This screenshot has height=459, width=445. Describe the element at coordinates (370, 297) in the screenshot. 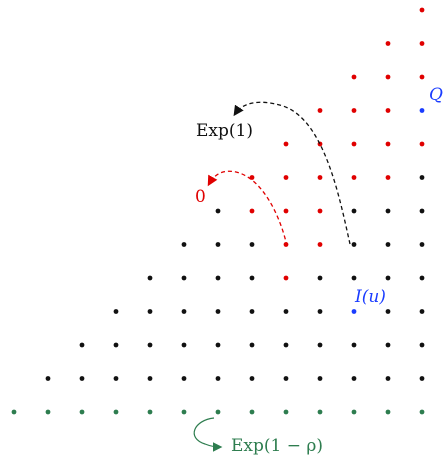

I see `iu-label: I(u)` at that location.